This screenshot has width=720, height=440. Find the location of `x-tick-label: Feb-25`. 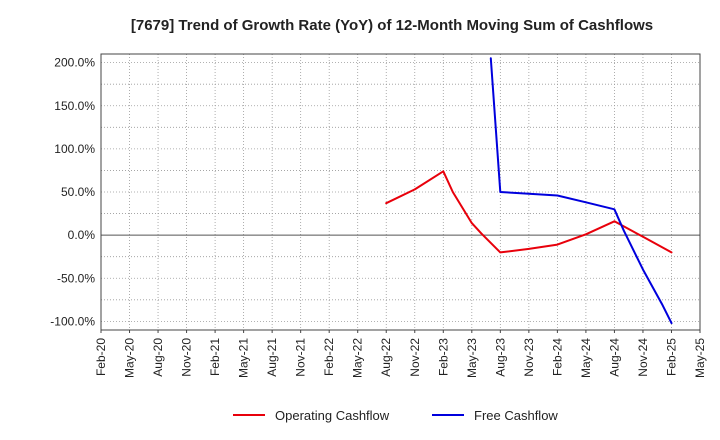

x-tick-label: Feb-25 is located at coordinates (671, 357).